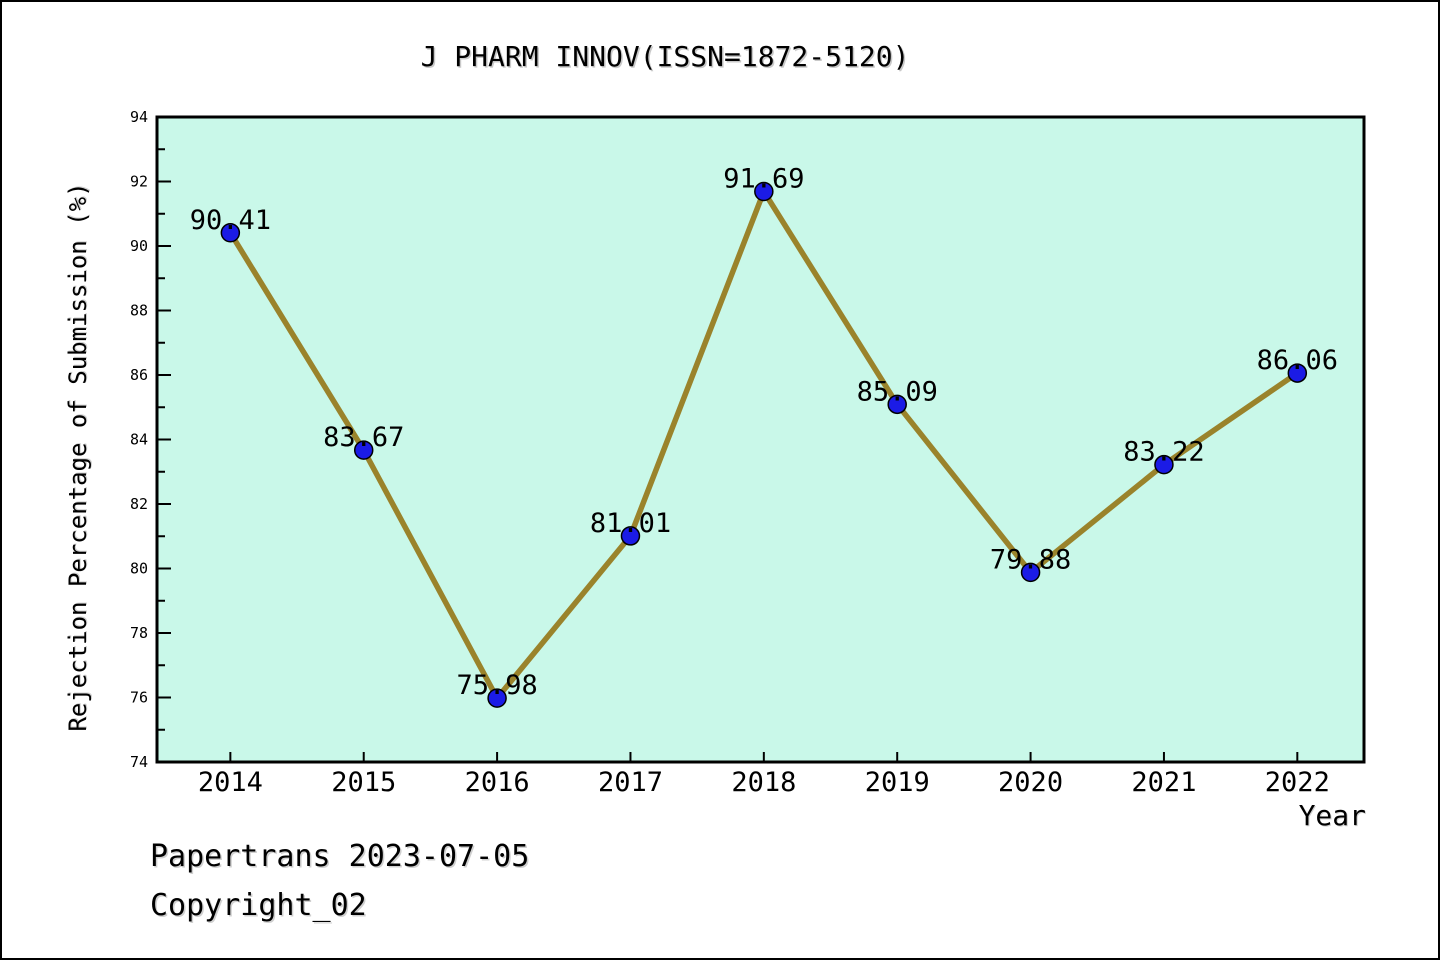 The width and height of the screenshot is (1440, 960). I want to click on footer-source-date: Papertrans 2023-07-05, so click(340, 856).